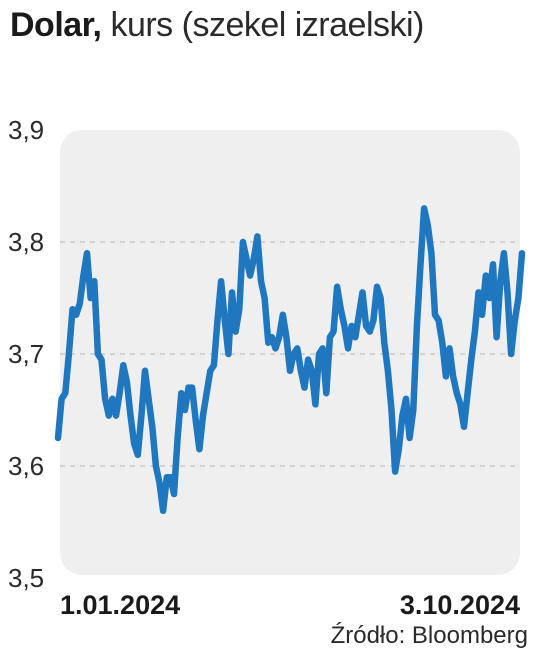  Describe the element at coordinates (429, 635) in the screenshot. I see `source-note: Źródło: Bloomberg` at that location.